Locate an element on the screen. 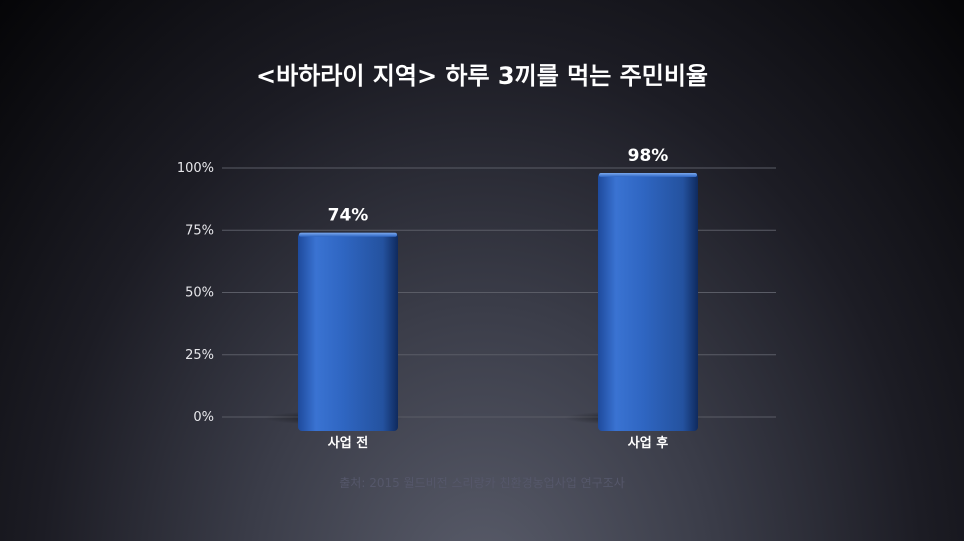  y-tick-label: 100% is located at coordinates (195, 168).